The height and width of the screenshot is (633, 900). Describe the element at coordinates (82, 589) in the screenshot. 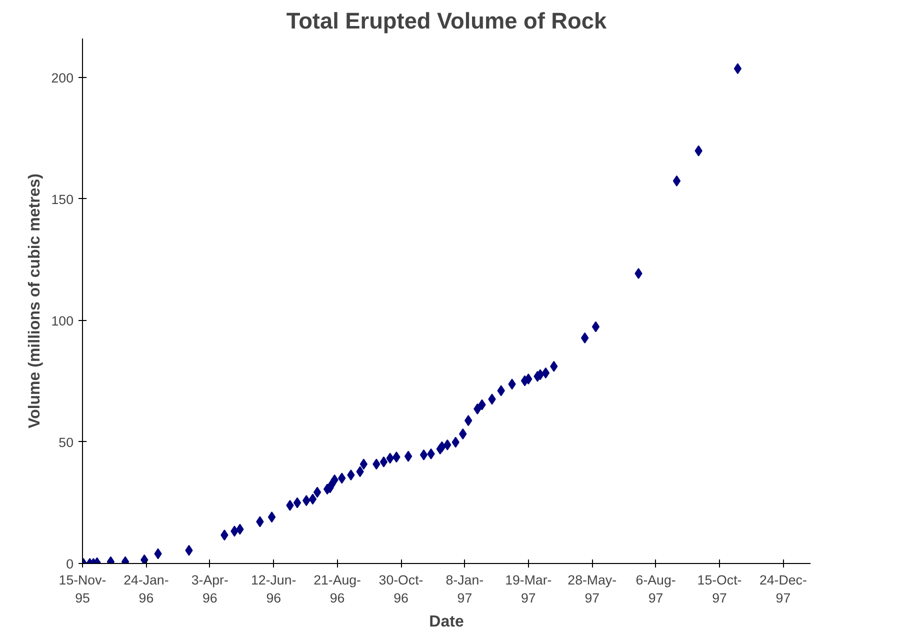

I see `x-tick-label: 15-Nov-95` at that location.